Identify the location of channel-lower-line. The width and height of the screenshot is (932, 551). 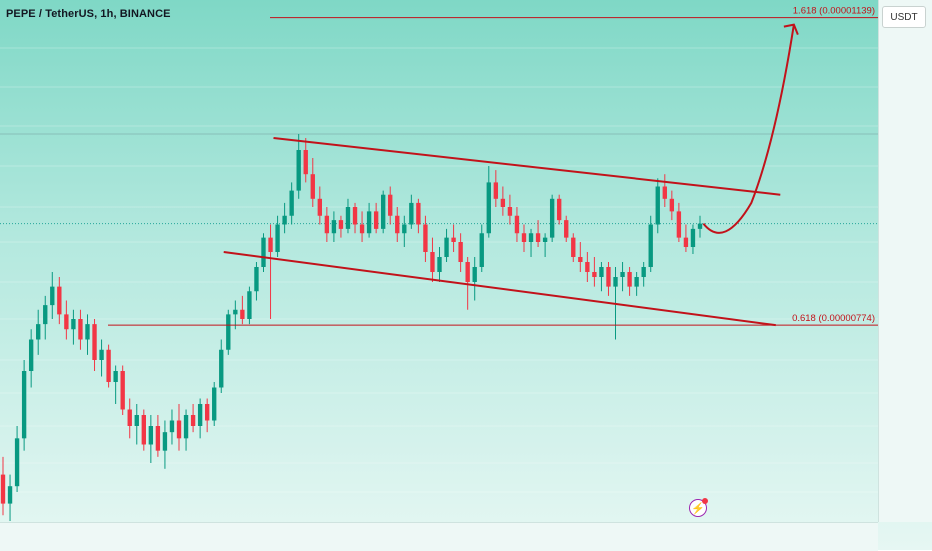
(499, 289).